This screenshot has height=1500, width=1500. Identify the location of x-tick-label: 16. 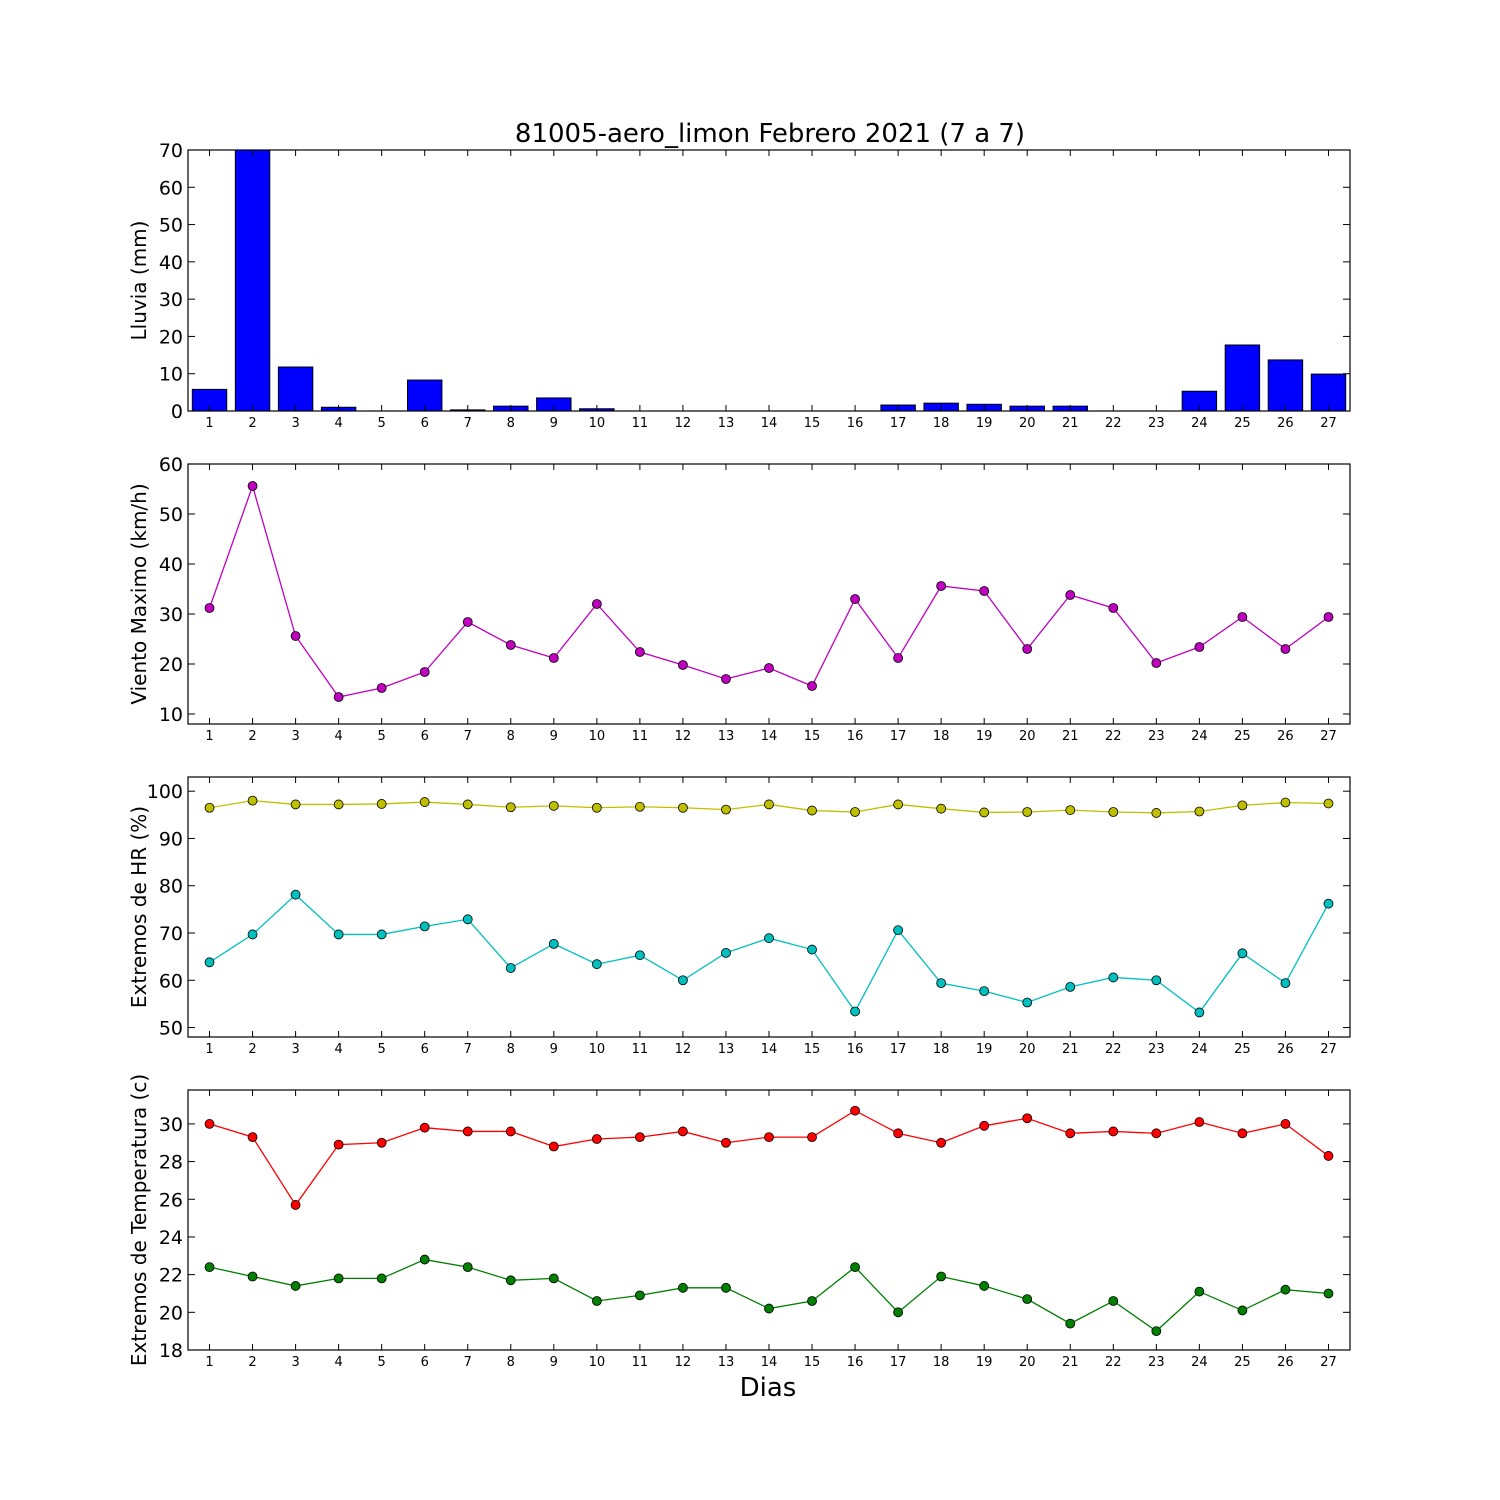
(855, 1362).